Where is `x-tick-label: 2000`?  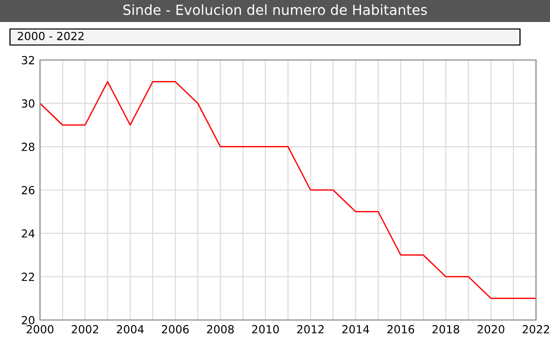
x-tick-label: 2000 is located at coordinates (40, 329).